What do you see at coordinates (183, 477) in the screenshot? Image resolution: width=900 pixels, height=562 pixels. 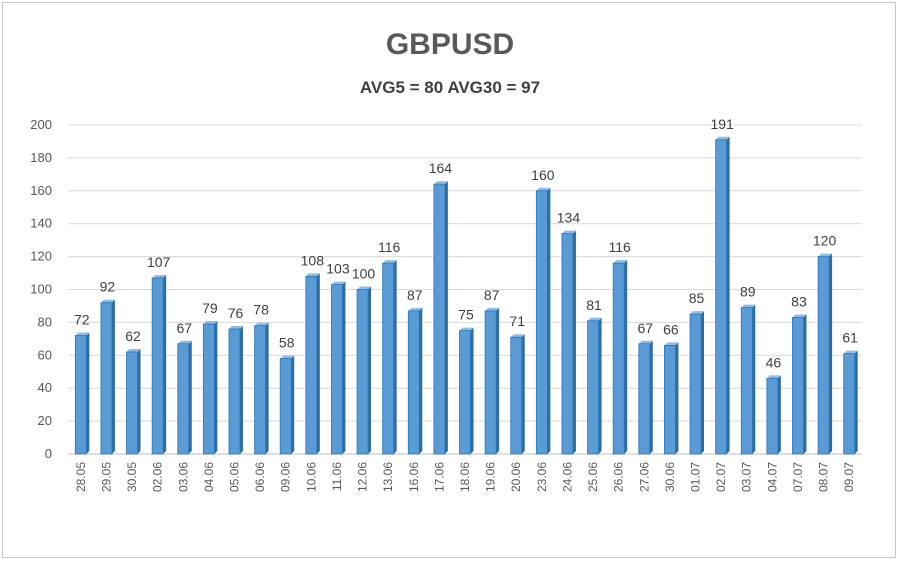 I see `x-tick-label: 03.06` at bounding box center [183, 477].